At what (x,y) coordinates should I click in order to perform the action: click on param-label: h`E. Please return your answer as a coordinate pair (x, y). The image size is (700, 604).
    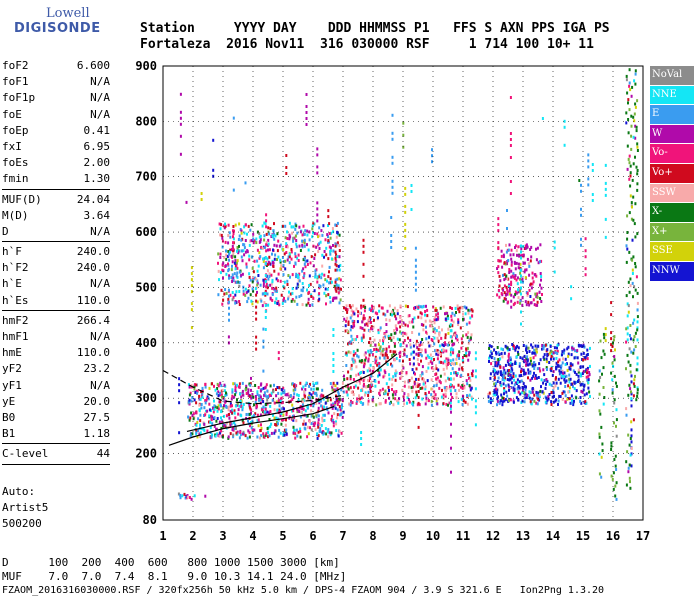
    Looking at the image, I should click on (12, 284).